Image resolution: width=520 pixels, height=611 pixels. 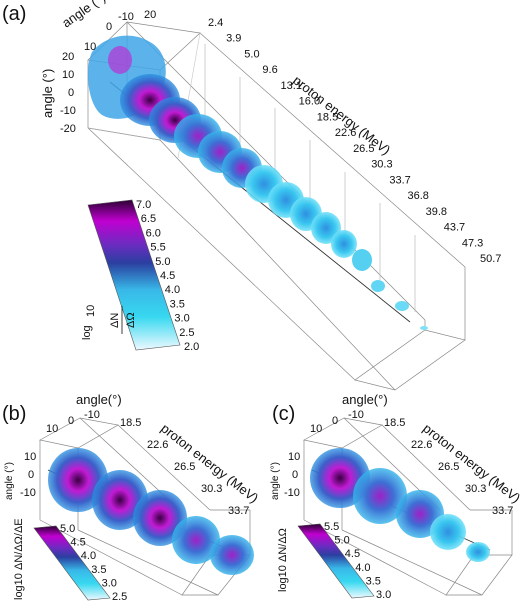 What do you see at coordinates (150, 15) in the screenshot?
I see `tick-label: 20` at bounding box center [150, 15].